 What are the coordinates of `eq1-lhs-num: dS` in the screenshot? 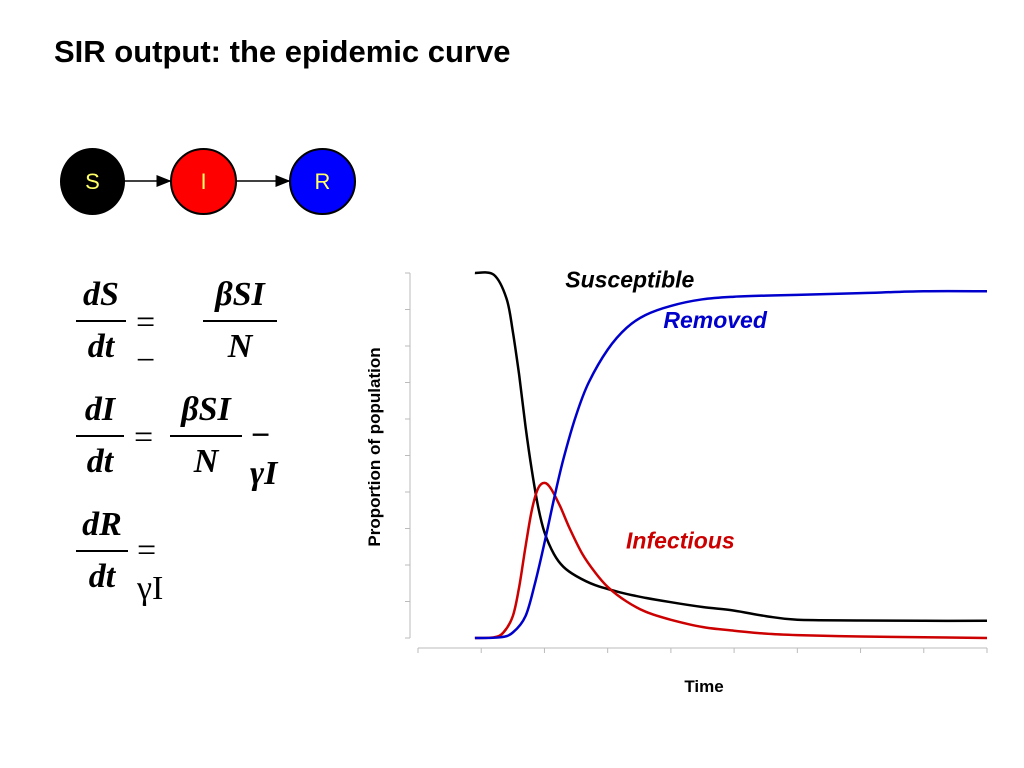 It's located at (101, 294).